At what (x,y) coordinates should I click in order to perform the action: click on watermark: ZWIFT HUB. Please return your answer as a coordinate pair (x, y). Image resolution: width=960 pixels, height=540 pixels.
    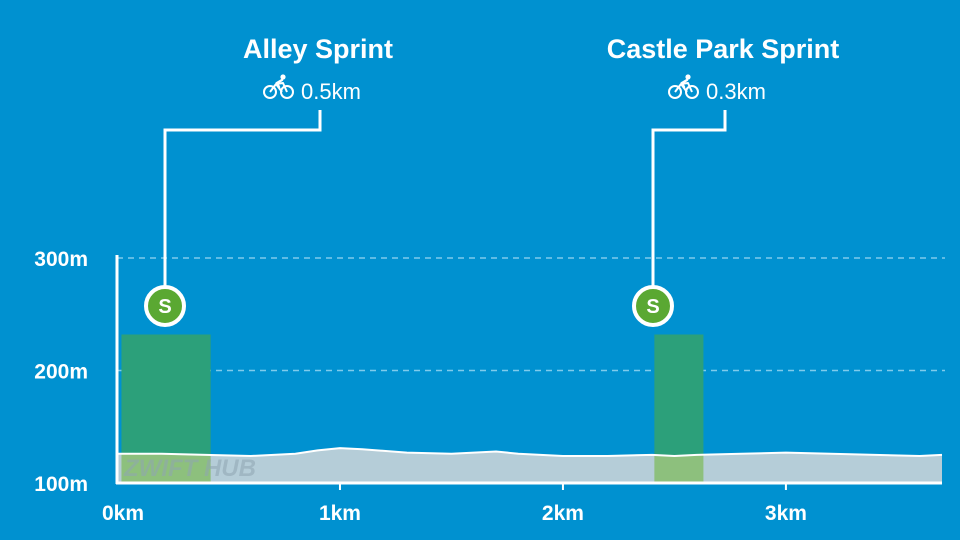
    Looking at the image, I should click on (189, 468).